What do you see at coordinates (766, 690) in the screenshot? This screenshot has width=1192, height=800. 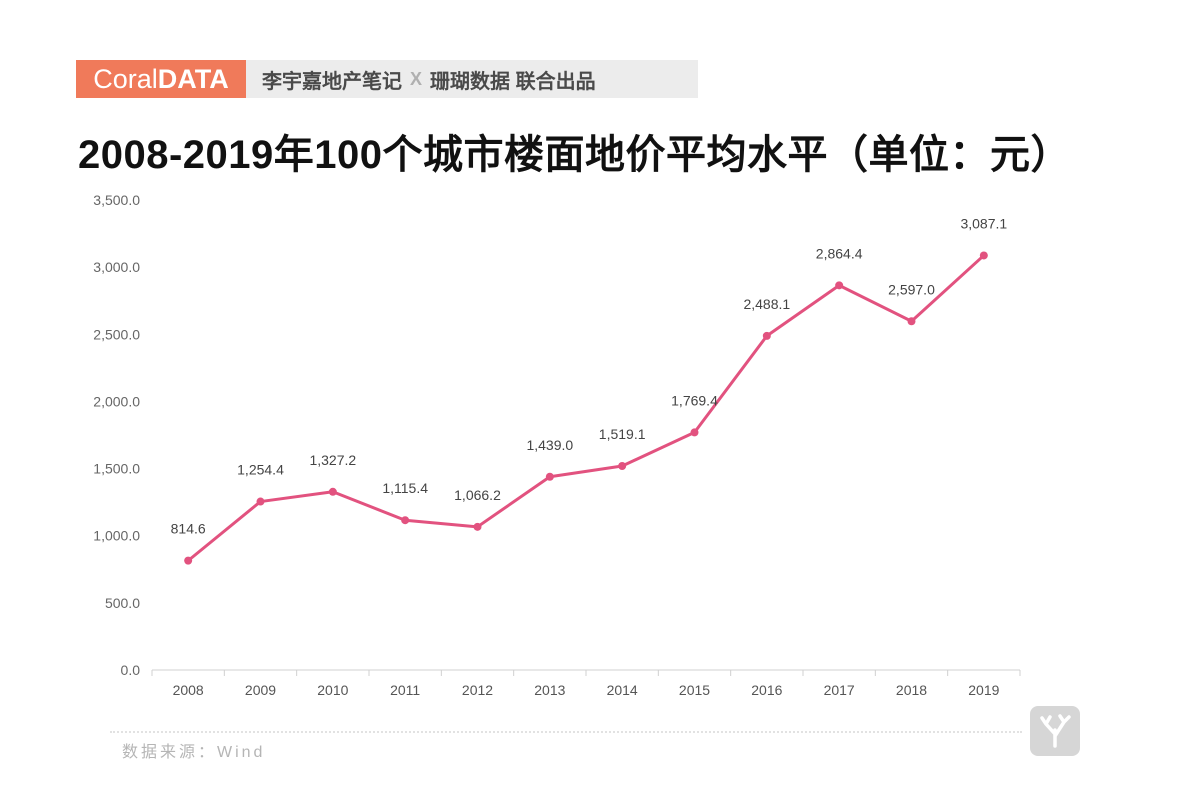 I see `x-tick-label: 2016` at bounding box center [766, 690].